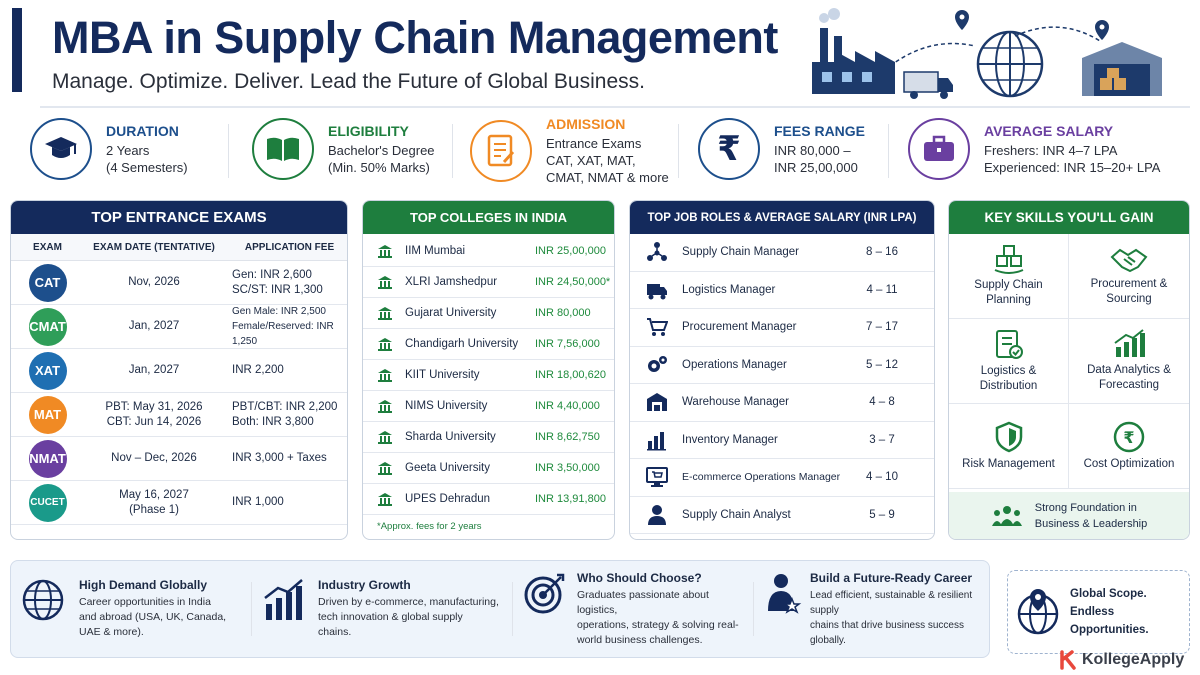 The width and height of the screenshot is (1200, 675). I want to click on college-fee: INR 80,000, so click(563, 313).